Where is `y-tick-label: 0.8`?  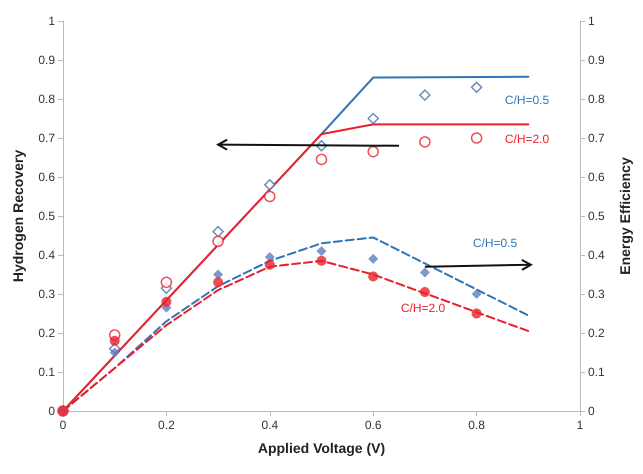 y-tick-label: 0.8 is located at coordinates (47, 99).